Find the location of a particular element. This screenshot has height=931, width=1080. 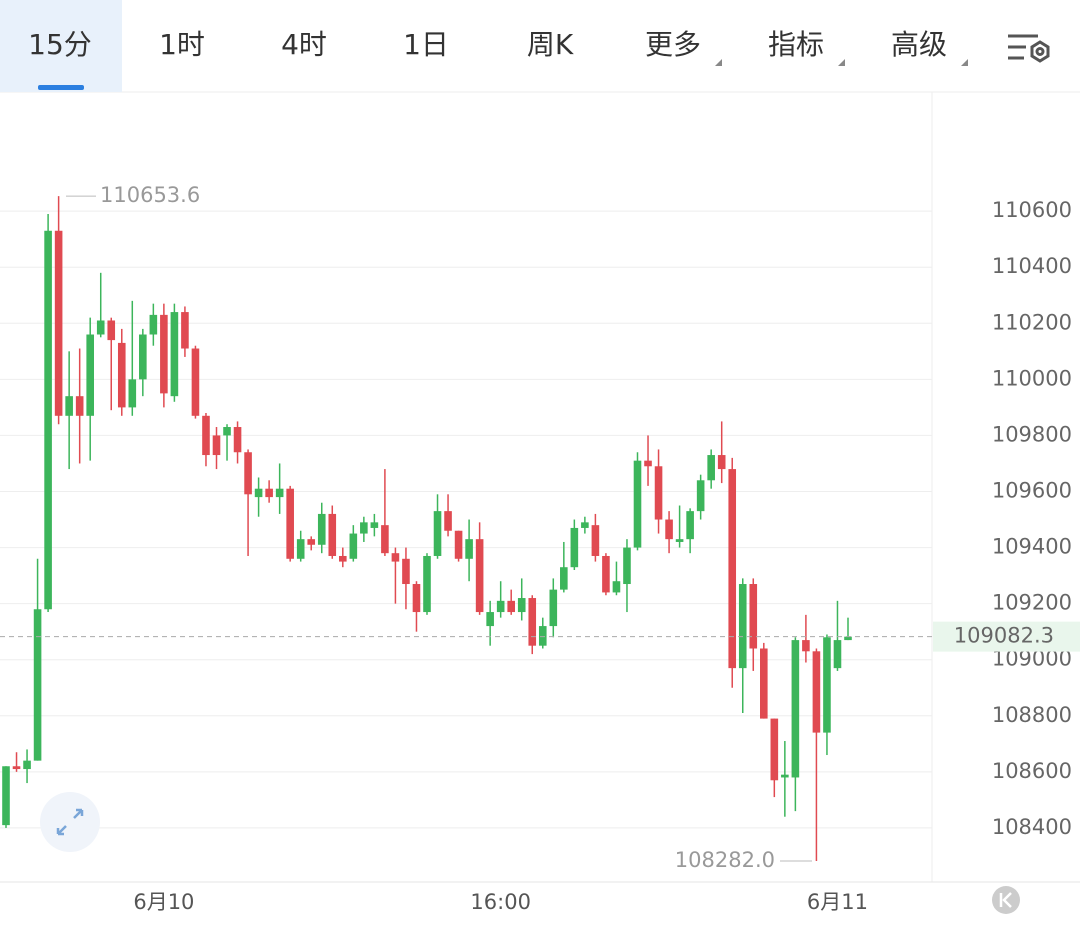

toolbar is located at coordinates (540, 46).